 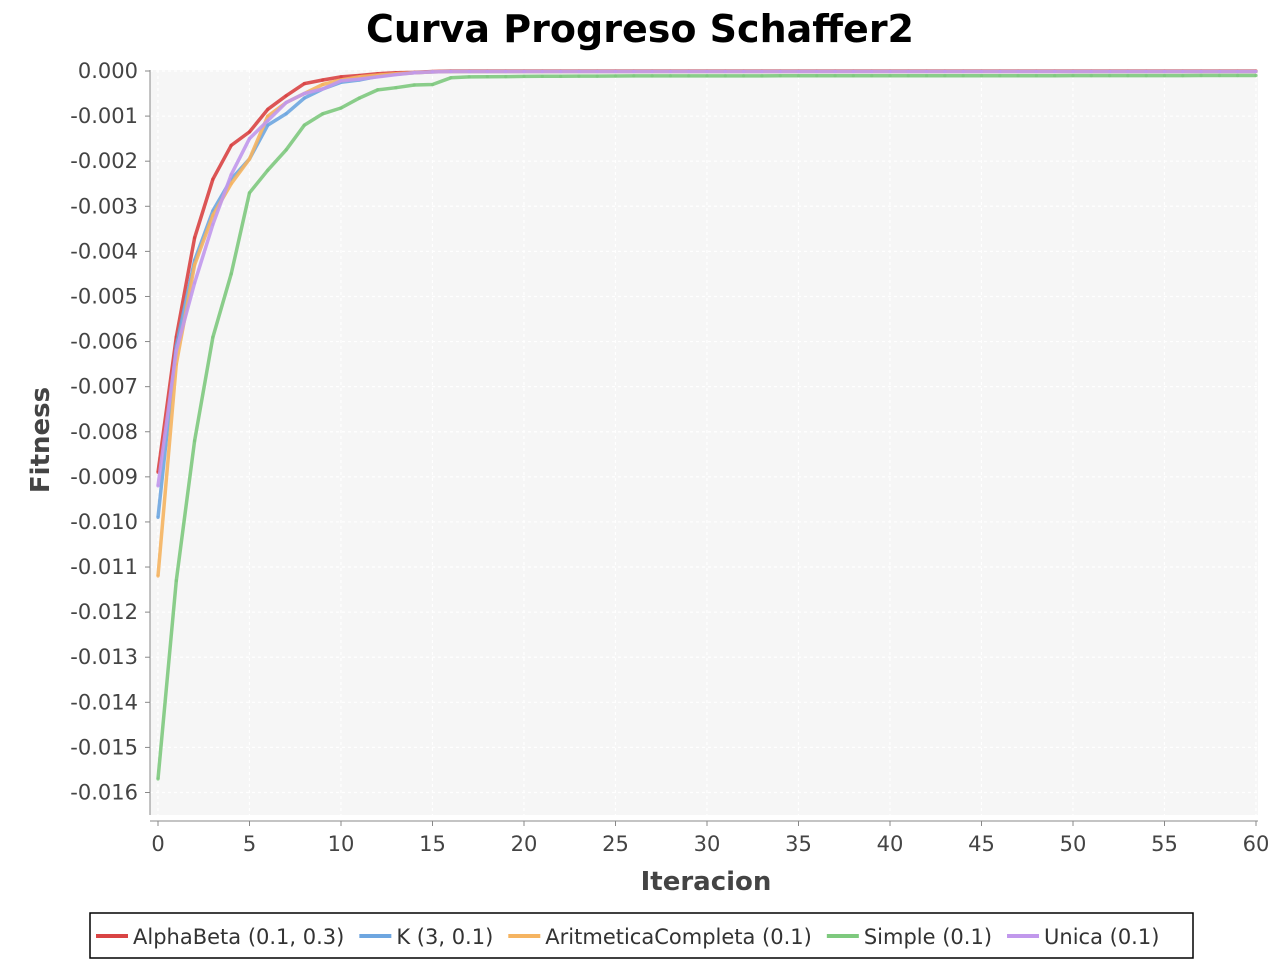 What do you see at coordinates (104, 567) in the screenshot?
I see `y-tick-label: -0.011` at bounding box center [104, 567].